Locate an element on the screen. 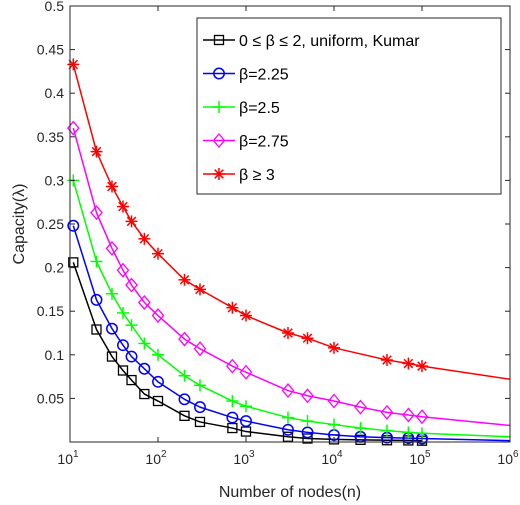 This screenshot has height=505, width=520. legend-entry-3: β=2.5 is located at coordinates (241, 108).